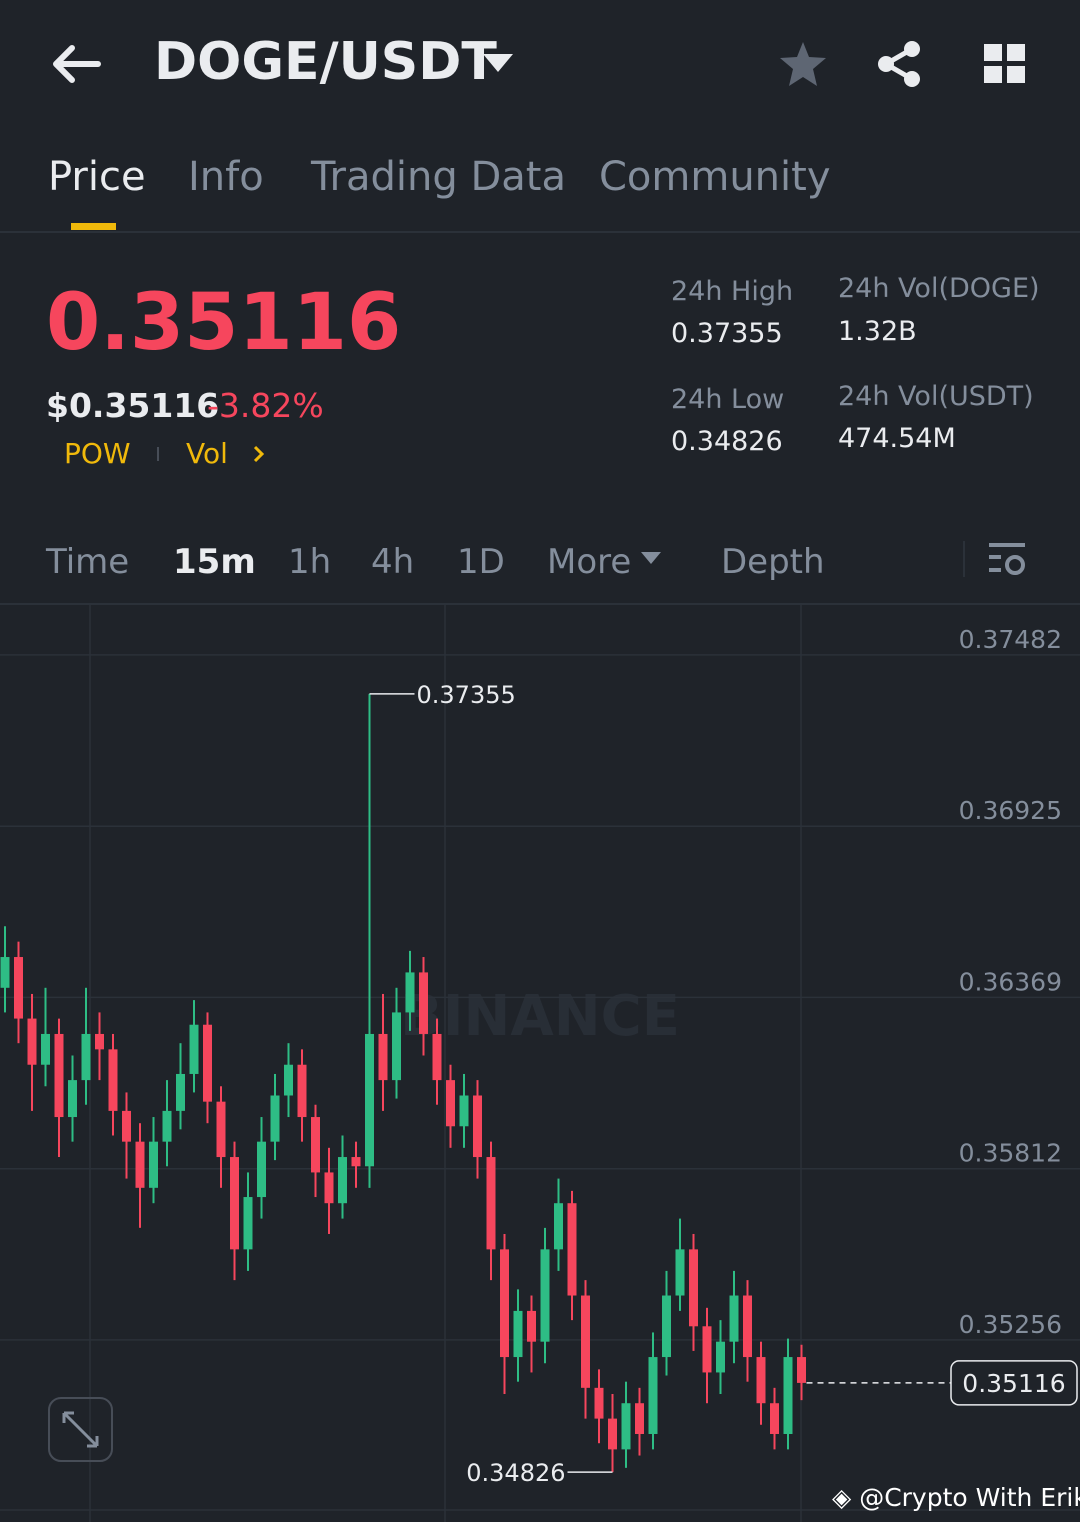 This screenshot has width=1080, height=1522. I want to click on y-tick-label: 0.36369, so click(1010, 981).